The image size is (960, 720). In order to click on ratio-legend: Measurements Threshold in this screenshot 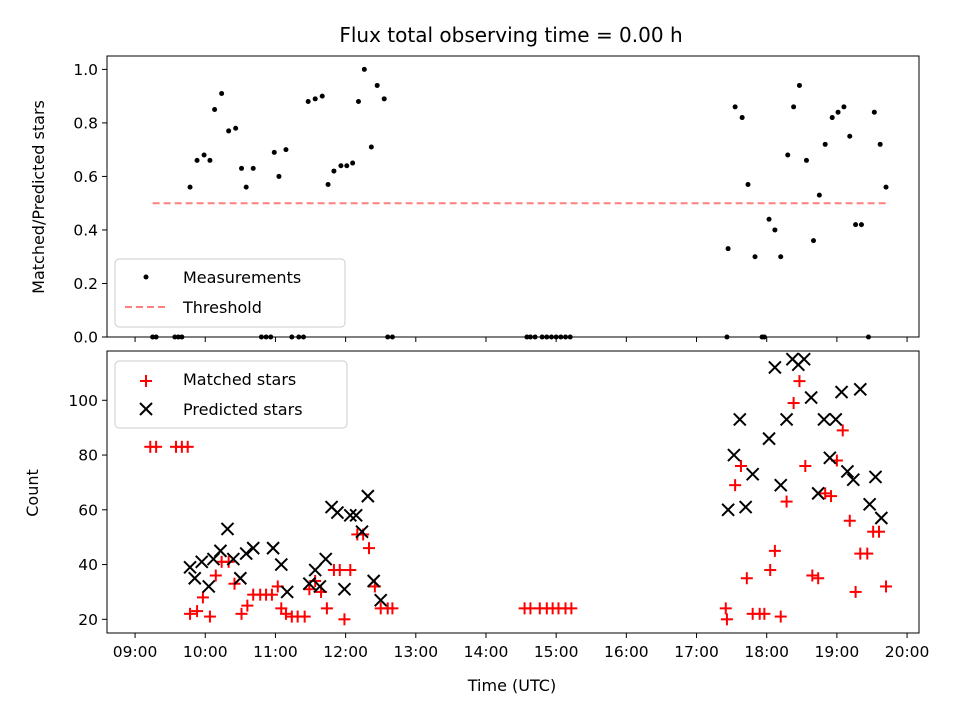, I will do `click(230, 293)`.